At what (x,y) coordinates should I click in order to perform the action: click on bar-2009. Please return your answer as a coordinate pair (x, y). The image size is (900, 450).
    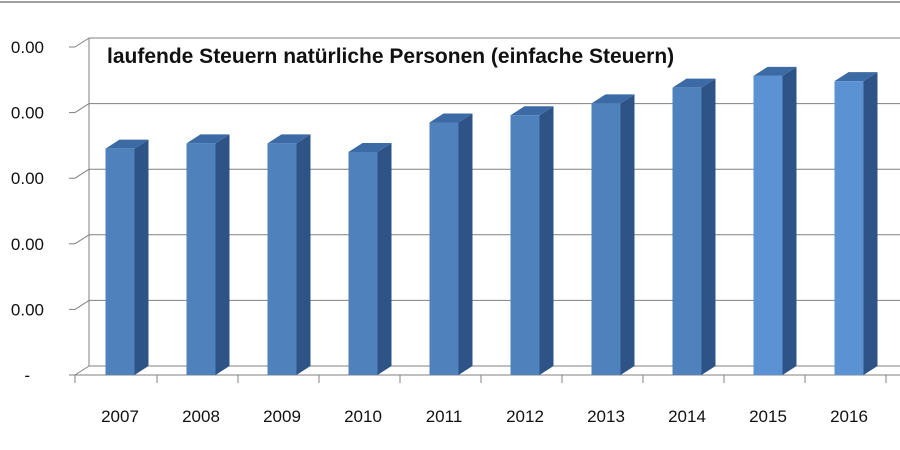
    Looking at the image, I should click on (282, 259).